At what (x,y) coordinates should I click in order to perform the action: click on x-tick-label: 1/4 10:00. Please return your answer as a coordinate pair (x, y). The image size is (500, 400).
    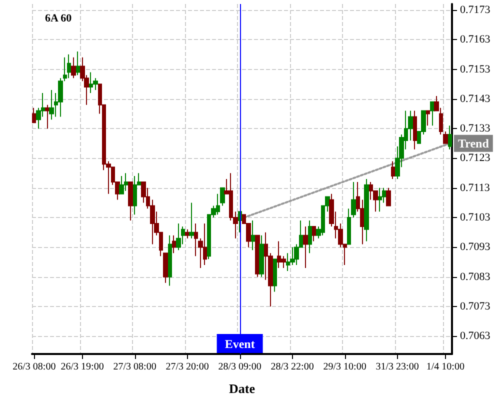
    Looking at the image, I should click on (445, 367).